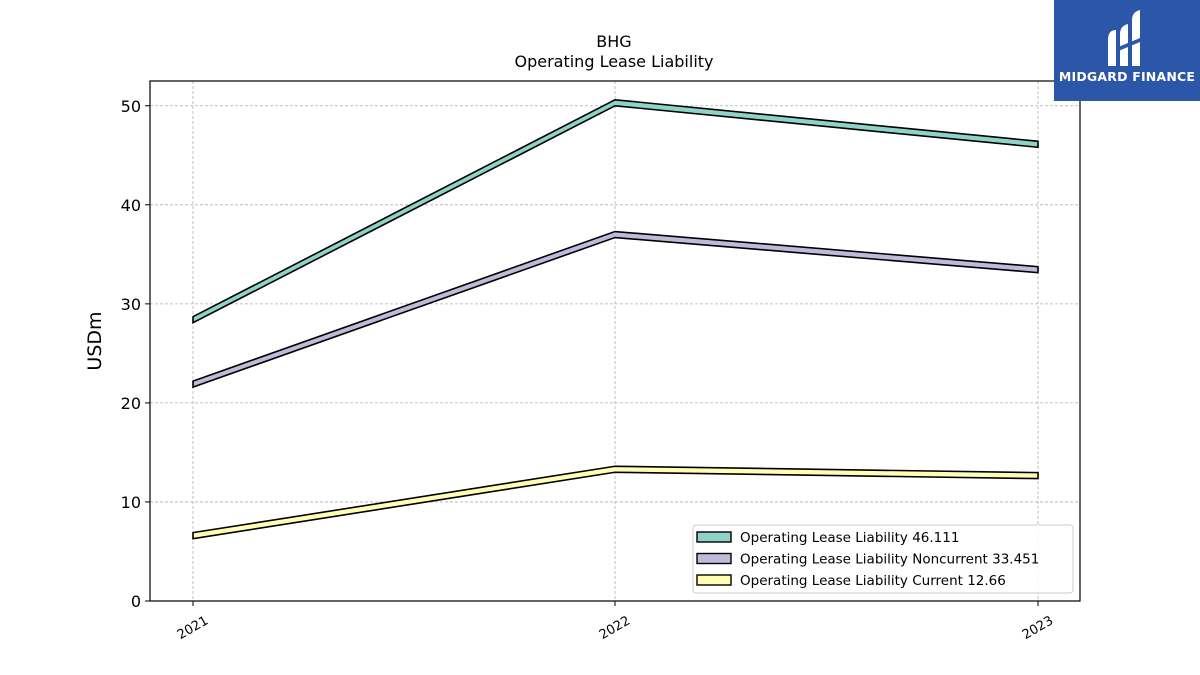 The image size is (1200, 675). I want to click on midgard-finance-logo: MIDGARD FINANCE, so click(1127, 50).